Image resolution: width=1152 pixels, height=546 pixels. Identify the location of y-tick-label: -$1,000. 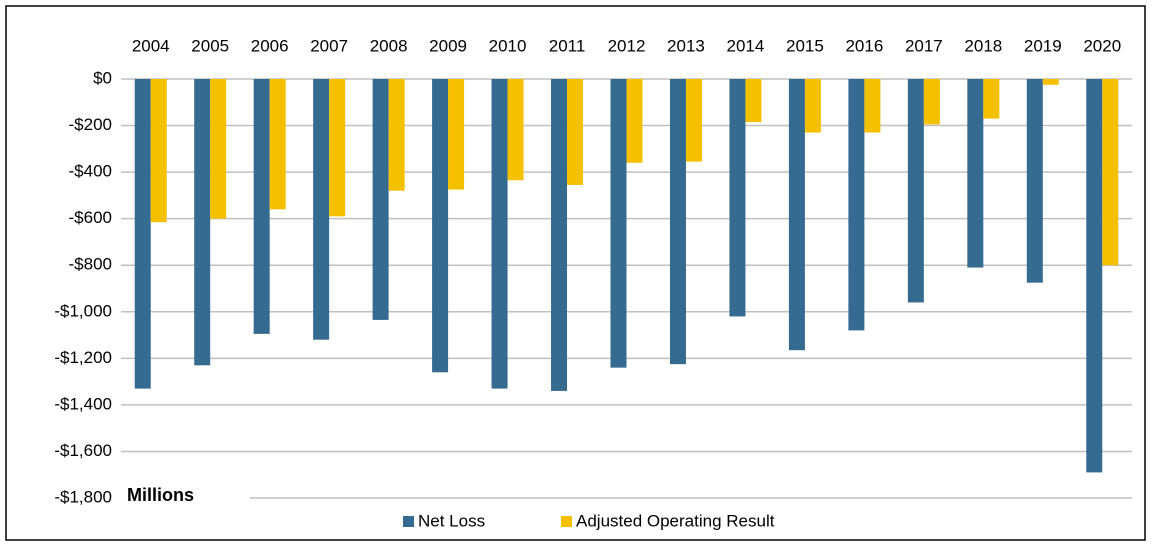
(83, 310).